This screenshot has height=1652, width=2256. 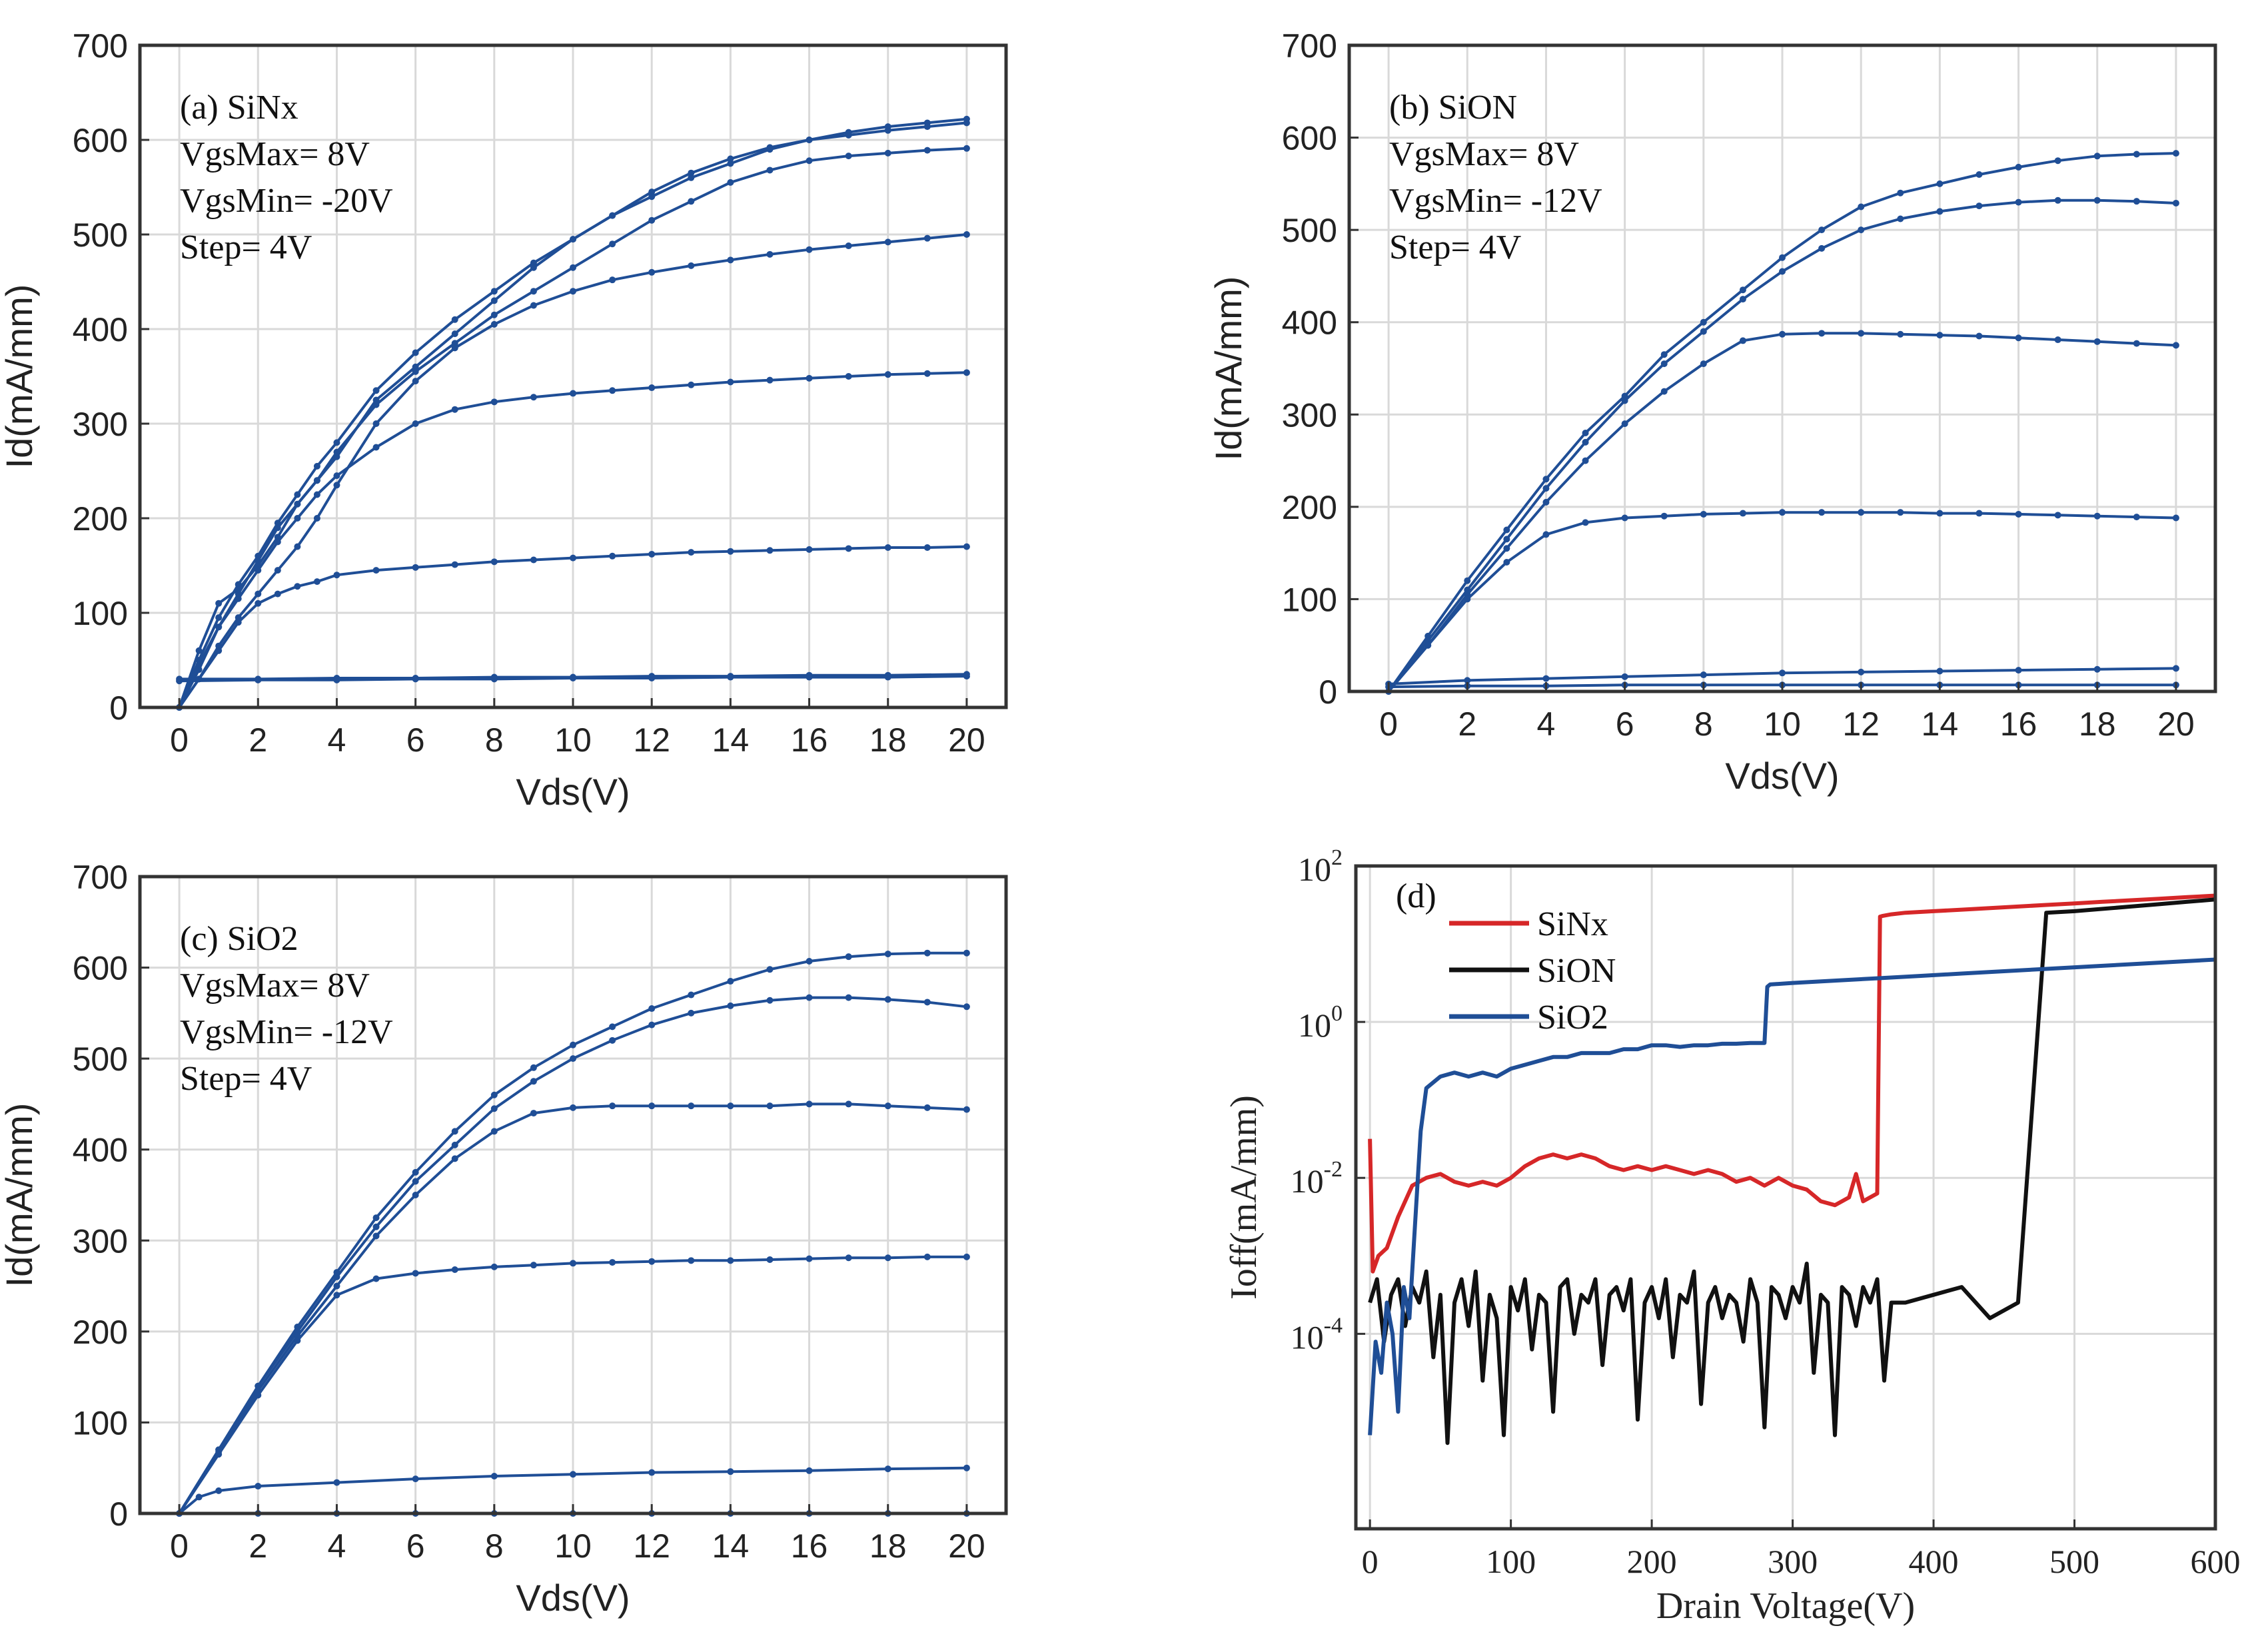 I want to click on panel-a-x-tick-label: 16, so click(x=809, y=740).